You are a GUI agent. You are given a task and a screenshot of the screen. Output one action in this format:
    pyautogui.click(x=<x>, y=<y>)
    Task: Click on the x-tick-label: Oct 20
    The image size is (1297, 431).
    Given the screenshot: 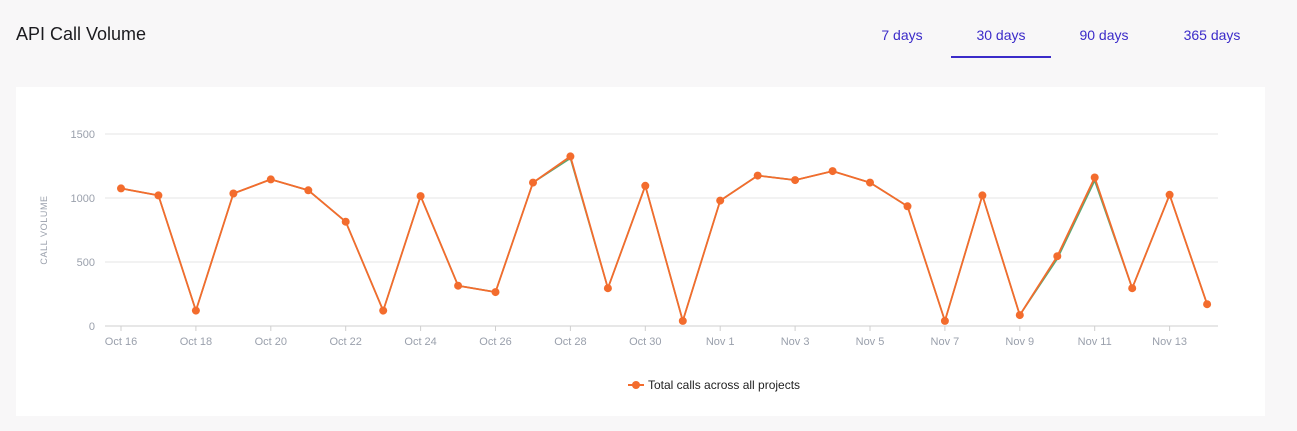 What is the action you would take?
    pyautogui.click(x=271, y=342)
    